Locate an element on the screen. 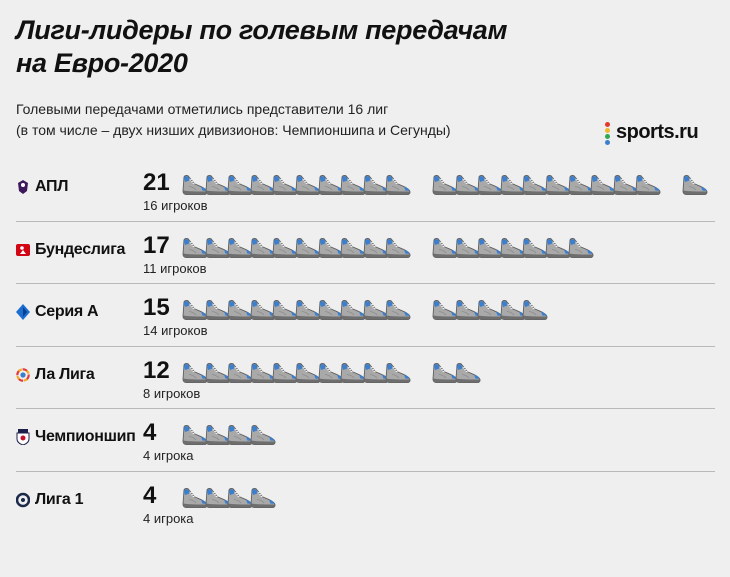 The height and width of the screenshot is (577, 730). sports-ru-logo: sports.ru is located at coordinates (651, 133).